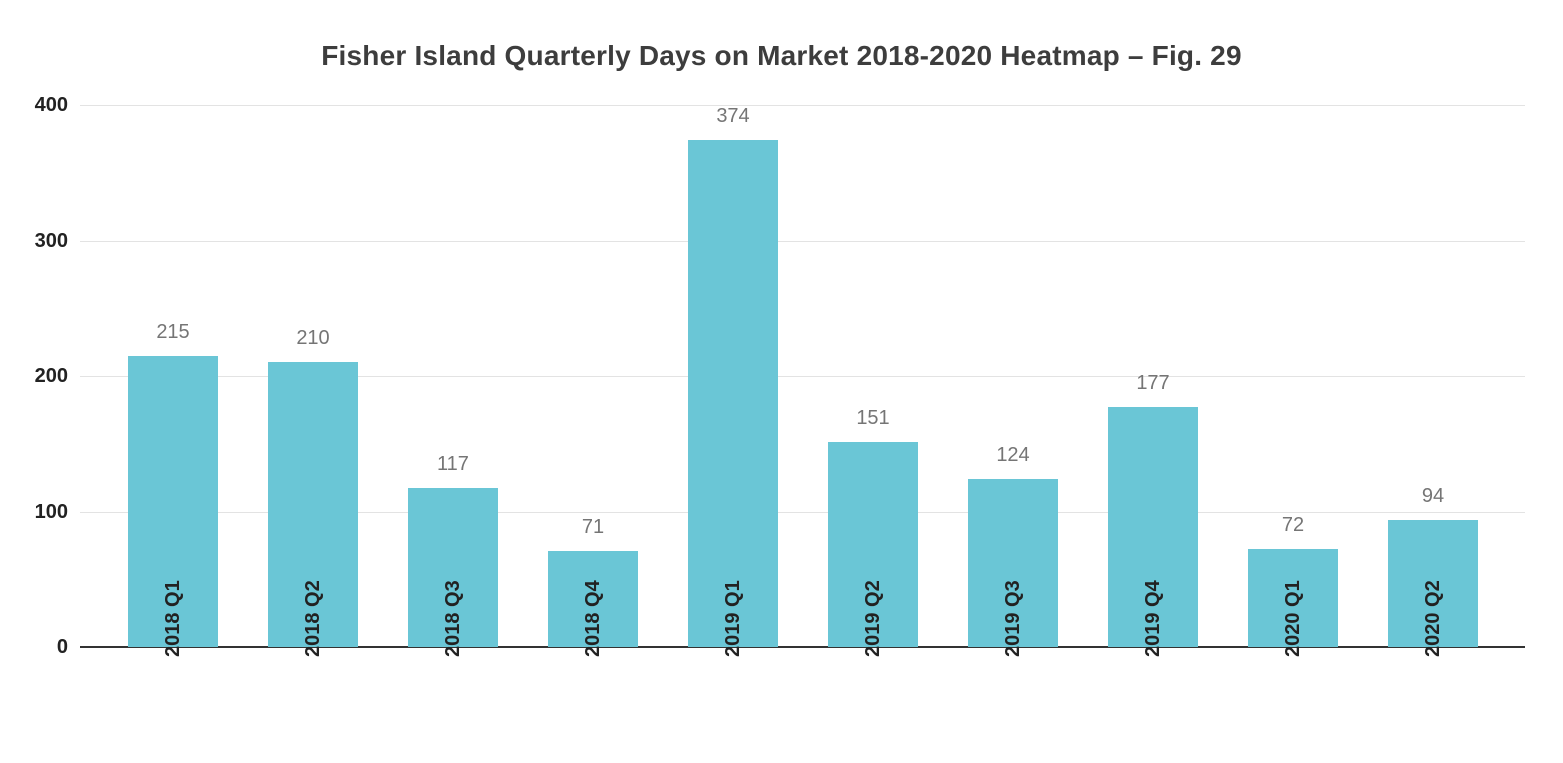 This screenshot has height=763, width=1563. What do you see at coordinates (1293, 525) in the screenshot?
I see `bar-value-label: 72` at bounding box center [1293, 525].